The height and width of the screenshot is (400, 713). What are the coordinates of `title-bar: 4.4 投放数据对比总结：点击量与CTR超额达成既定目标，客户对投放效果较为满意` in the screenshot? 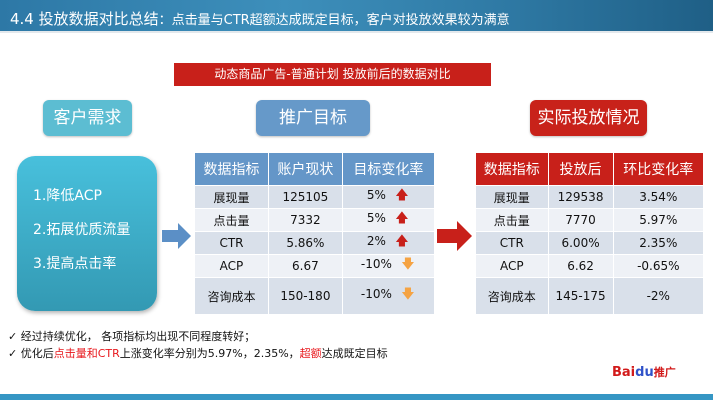 It's located at (356, 16).